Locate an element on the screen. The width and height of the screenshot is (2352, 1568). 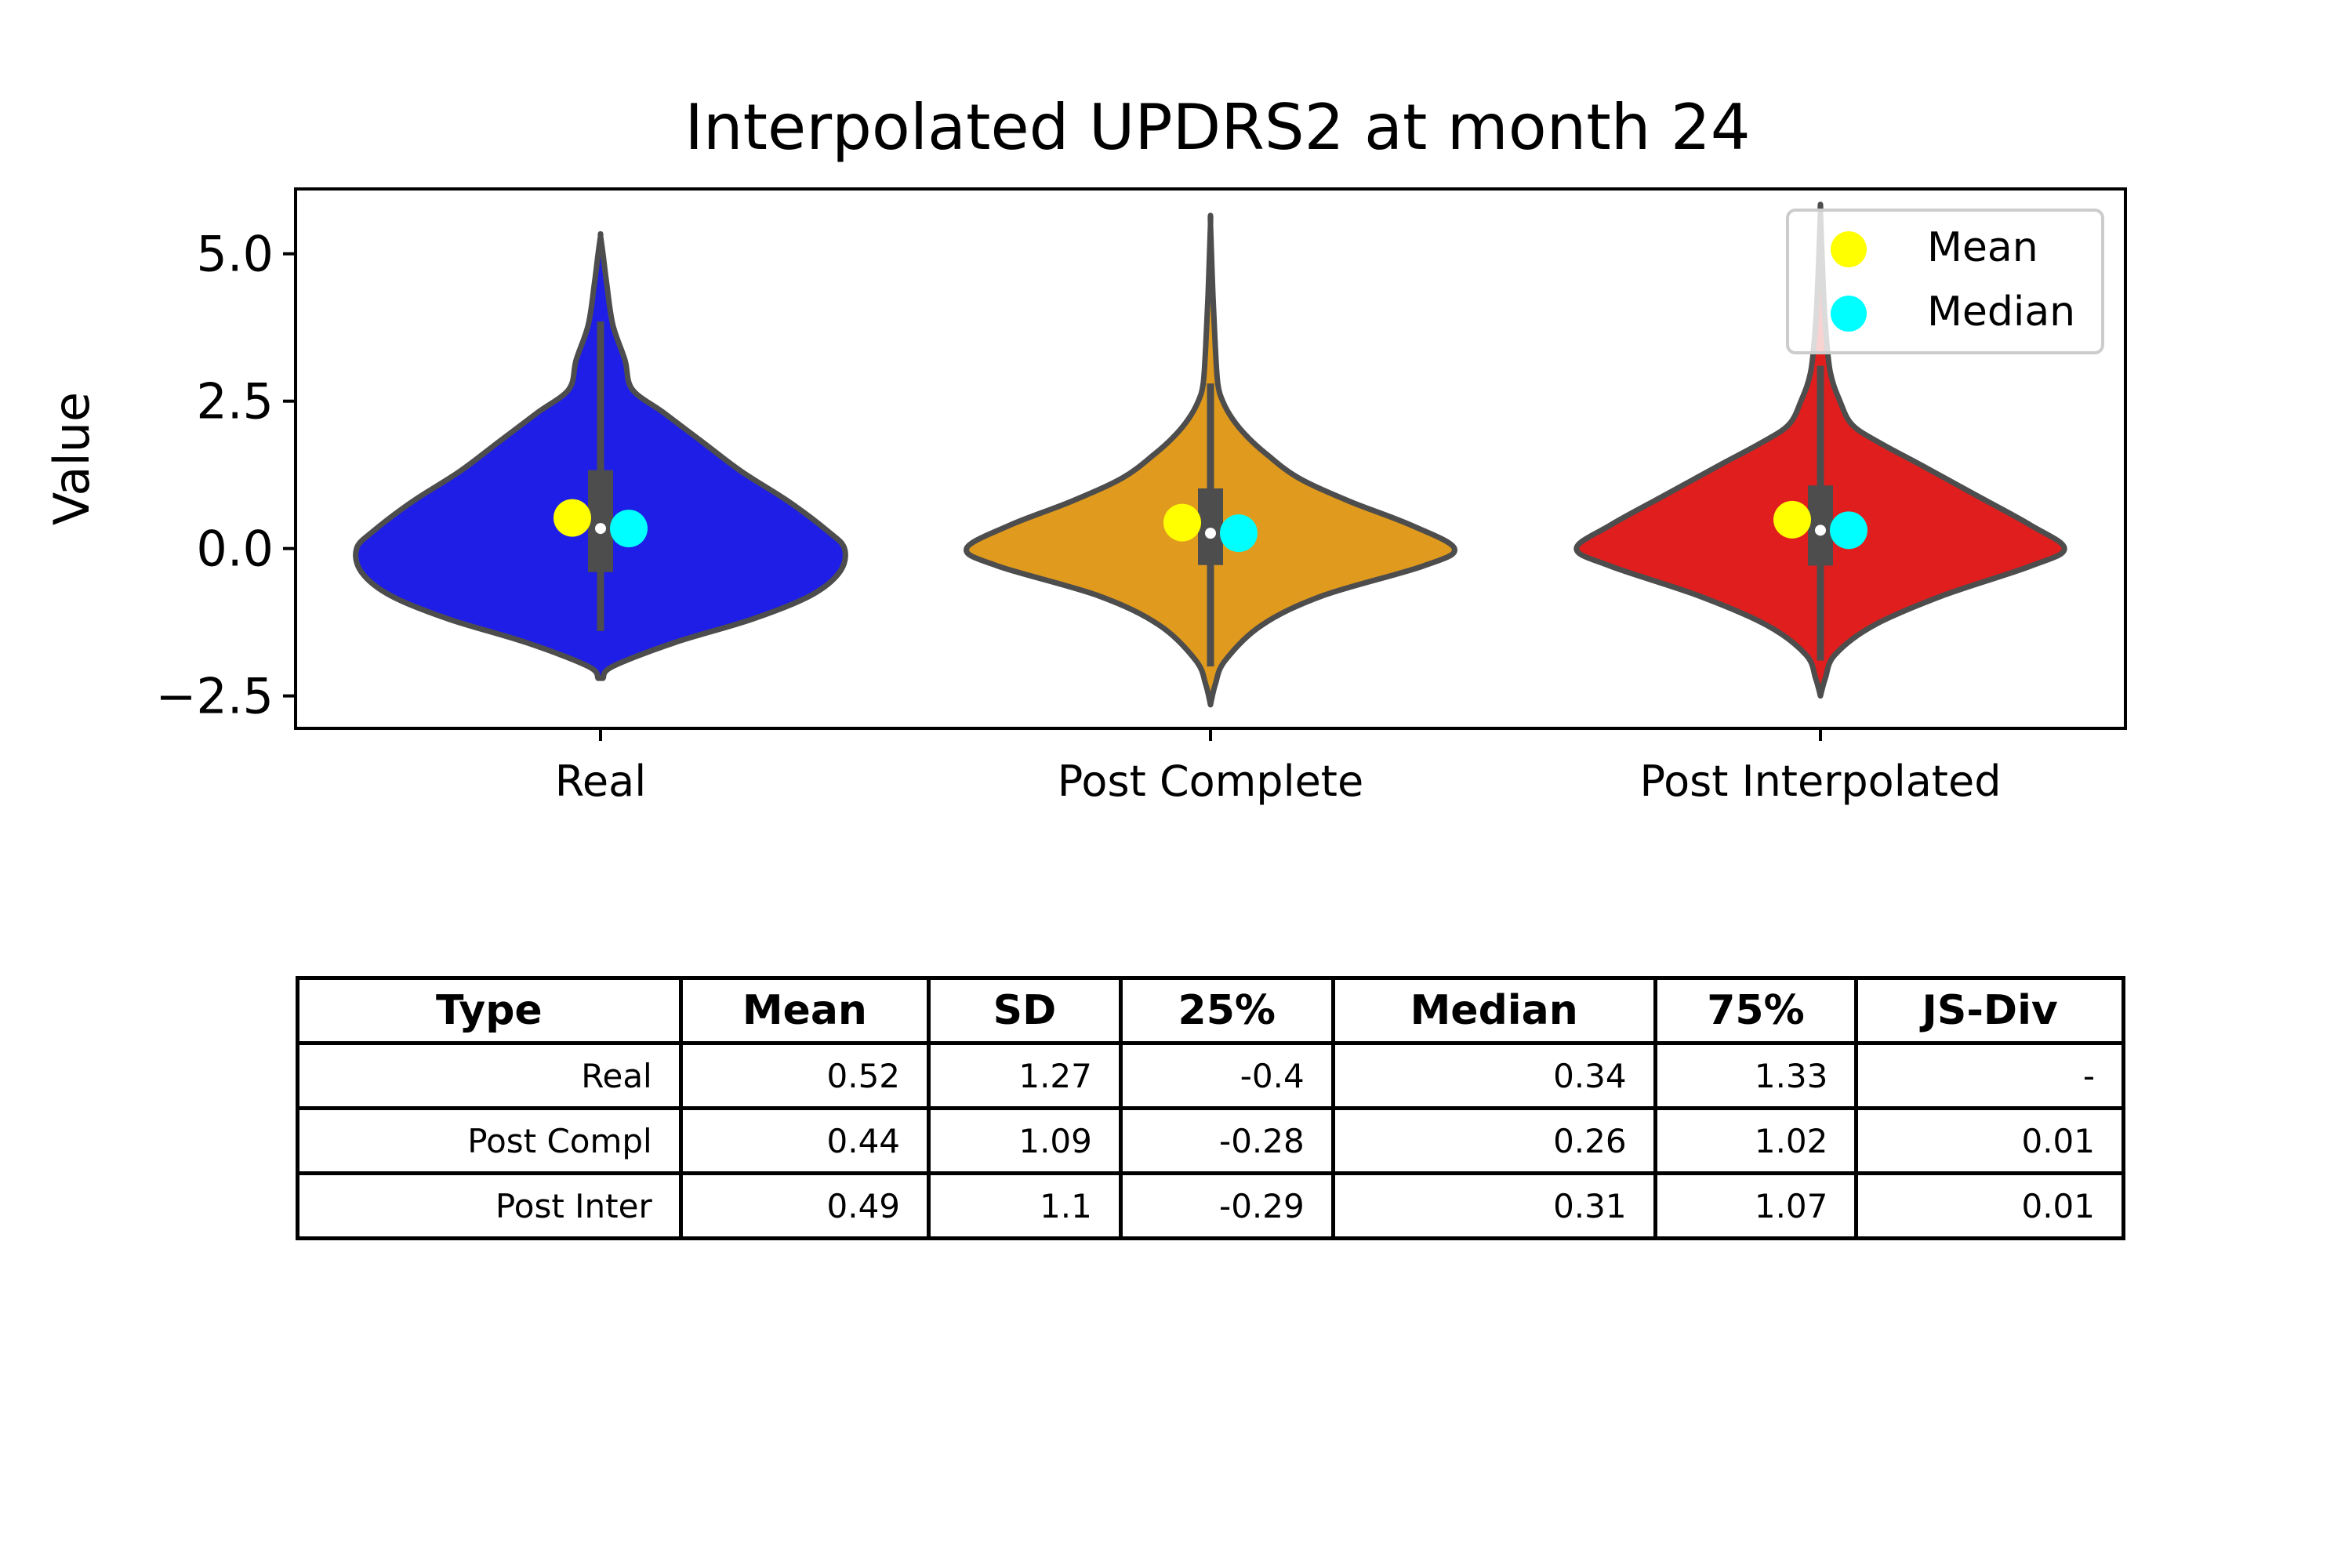
table-row: Real 0.52 1.27 -0.4 0.34 1.33 - is located at coordinates (1210, 1075).